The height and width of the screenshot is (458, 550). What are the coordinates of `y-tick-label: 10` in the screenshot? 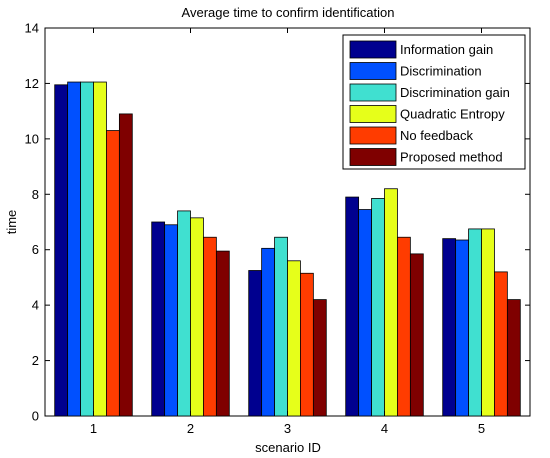 It's located at (32, 138).